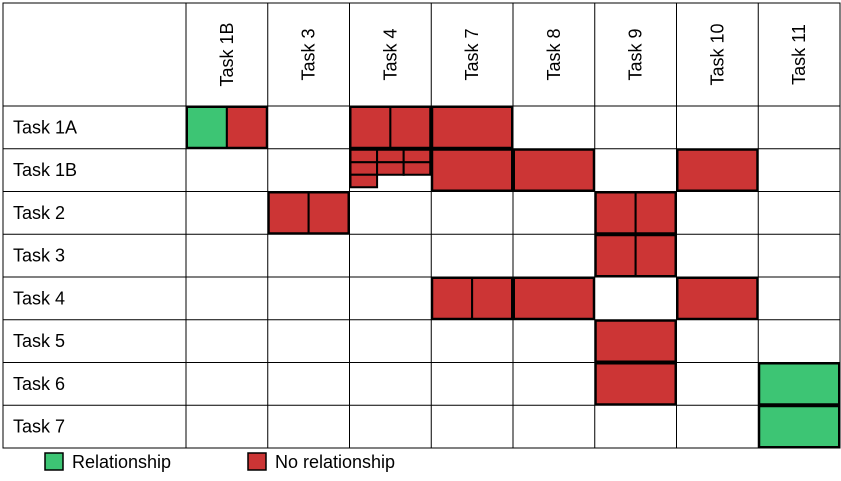 The width and height of the screenshot is (841, 481). Describe the element at coordinates (636, 54) in the screenshot. I see `column-header: Task 9` at that location.